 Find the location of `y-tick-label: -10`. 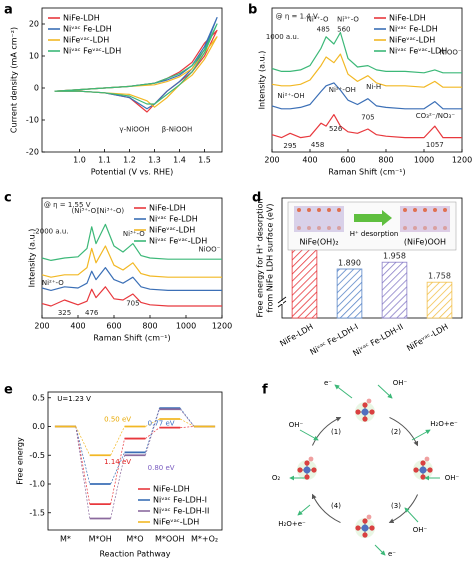

y-tick-label: -10 is located at coordinates (32, 120).